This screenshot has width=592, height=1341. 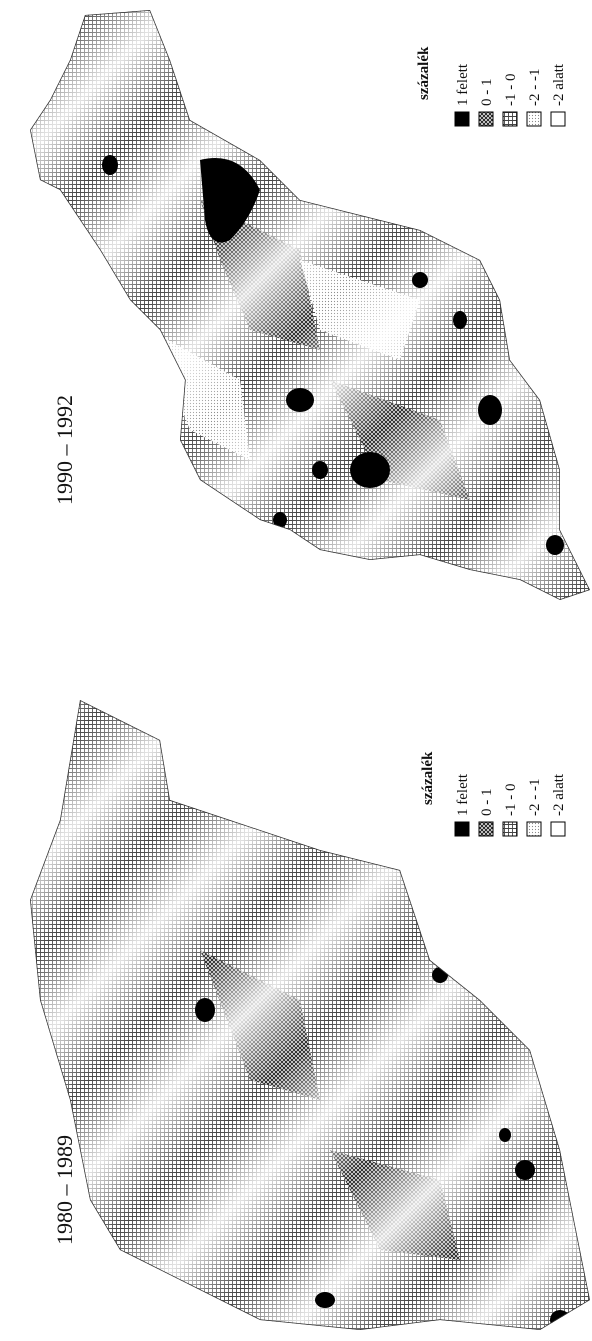 I want to click on map-title: 1980 – 1989, so click(x=64, y=1190).